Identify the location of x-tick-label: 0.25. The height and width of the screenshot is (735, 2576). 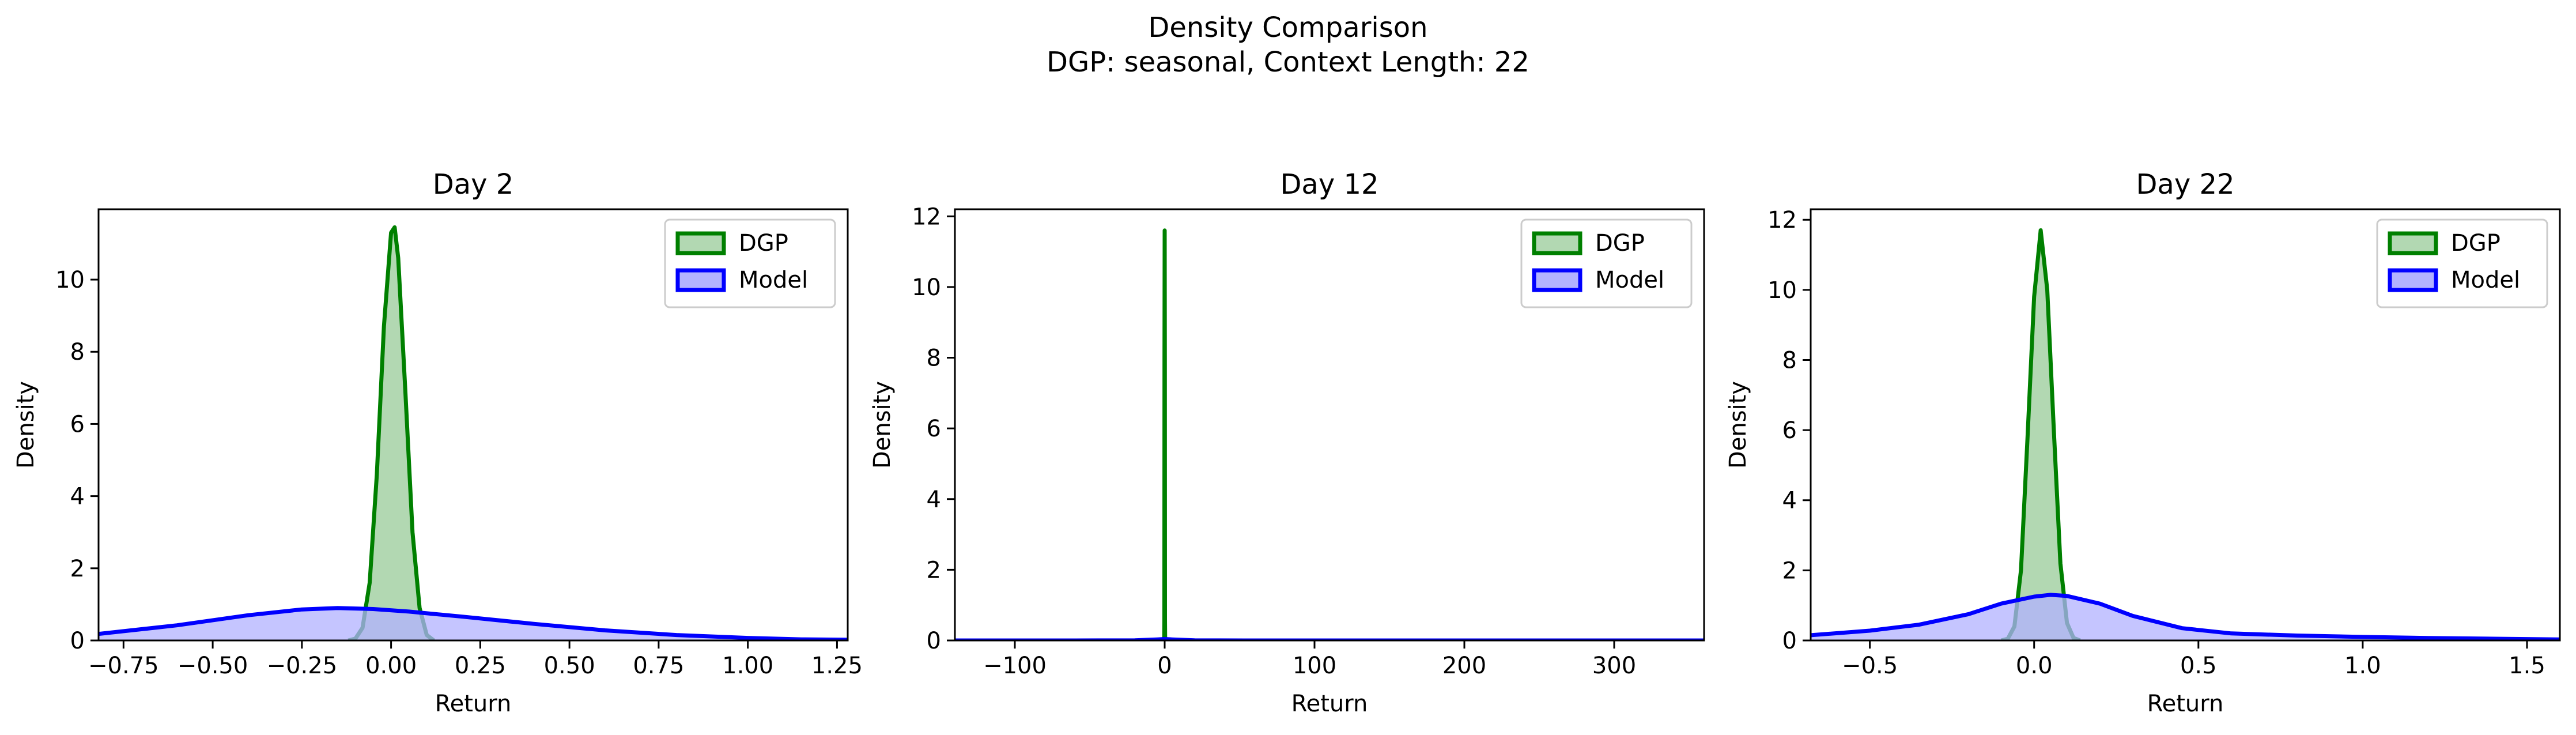
(480, 666).